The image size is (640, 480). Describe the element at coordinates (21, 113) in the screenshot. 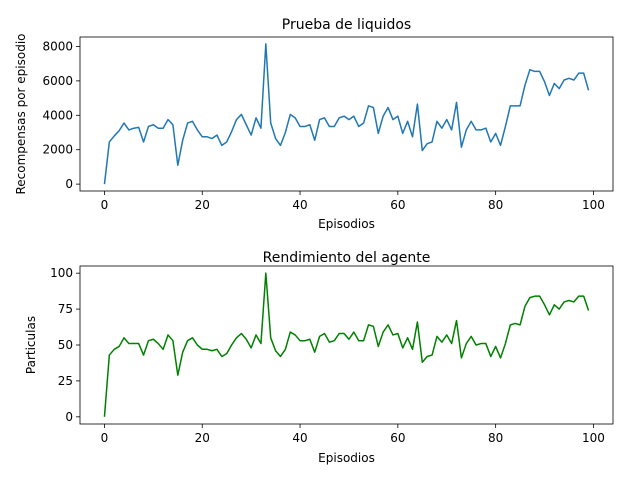

I see `y-axis-label: Recompensas por episodio` at that location.